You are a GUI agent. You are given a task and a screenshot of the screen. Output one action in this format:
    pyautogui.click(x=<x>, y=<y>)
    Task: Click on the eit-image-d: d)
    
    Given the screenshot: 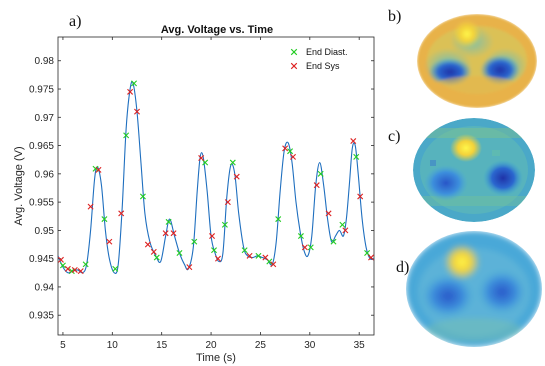 What is the action you would take?
    pyautogui.click(x=469, y=289)
    